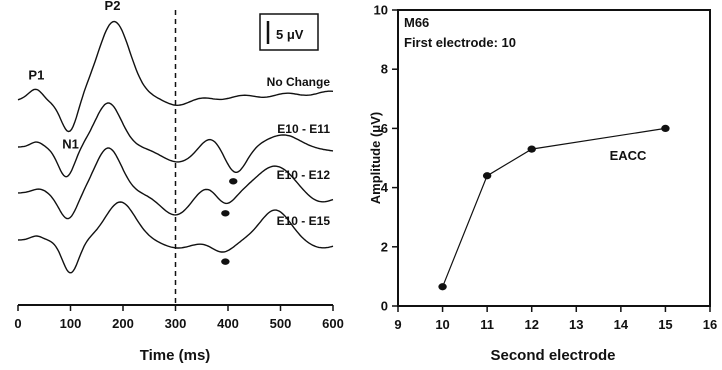  What do you see at coordinates (384, 128) in the screenshot?
I see `amplitude-tick-label: 6` at bounding box center [384, 128].